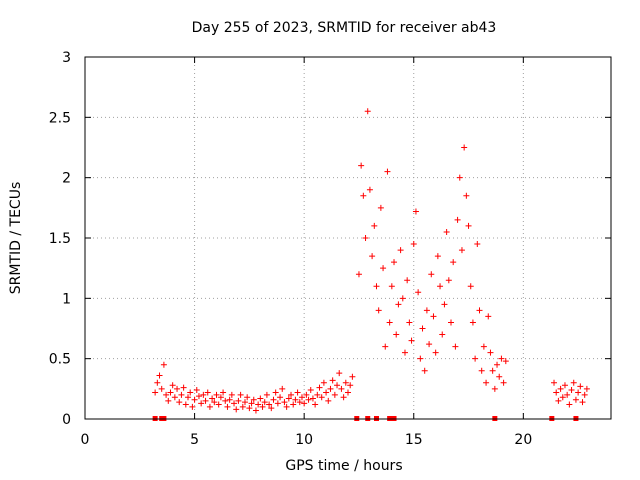  What do you see at coordinates (414, 440) in the screenshot?
I see `x-tick-label: 15` at bounding box center [414, 440].